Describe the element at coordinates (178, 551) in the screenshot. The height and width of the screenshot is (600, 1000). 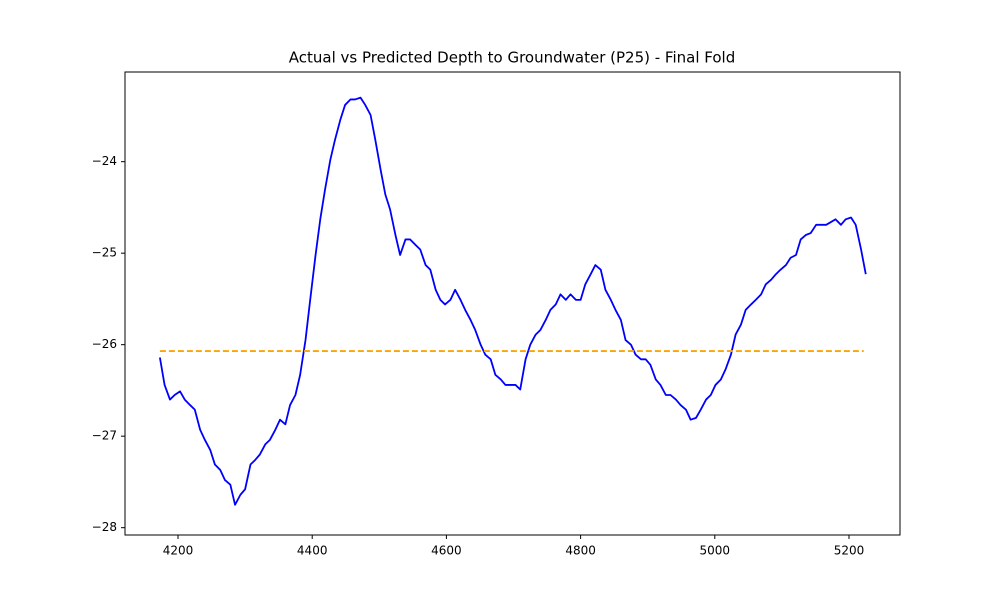
I see `x-tick-label: 4200` at that location.